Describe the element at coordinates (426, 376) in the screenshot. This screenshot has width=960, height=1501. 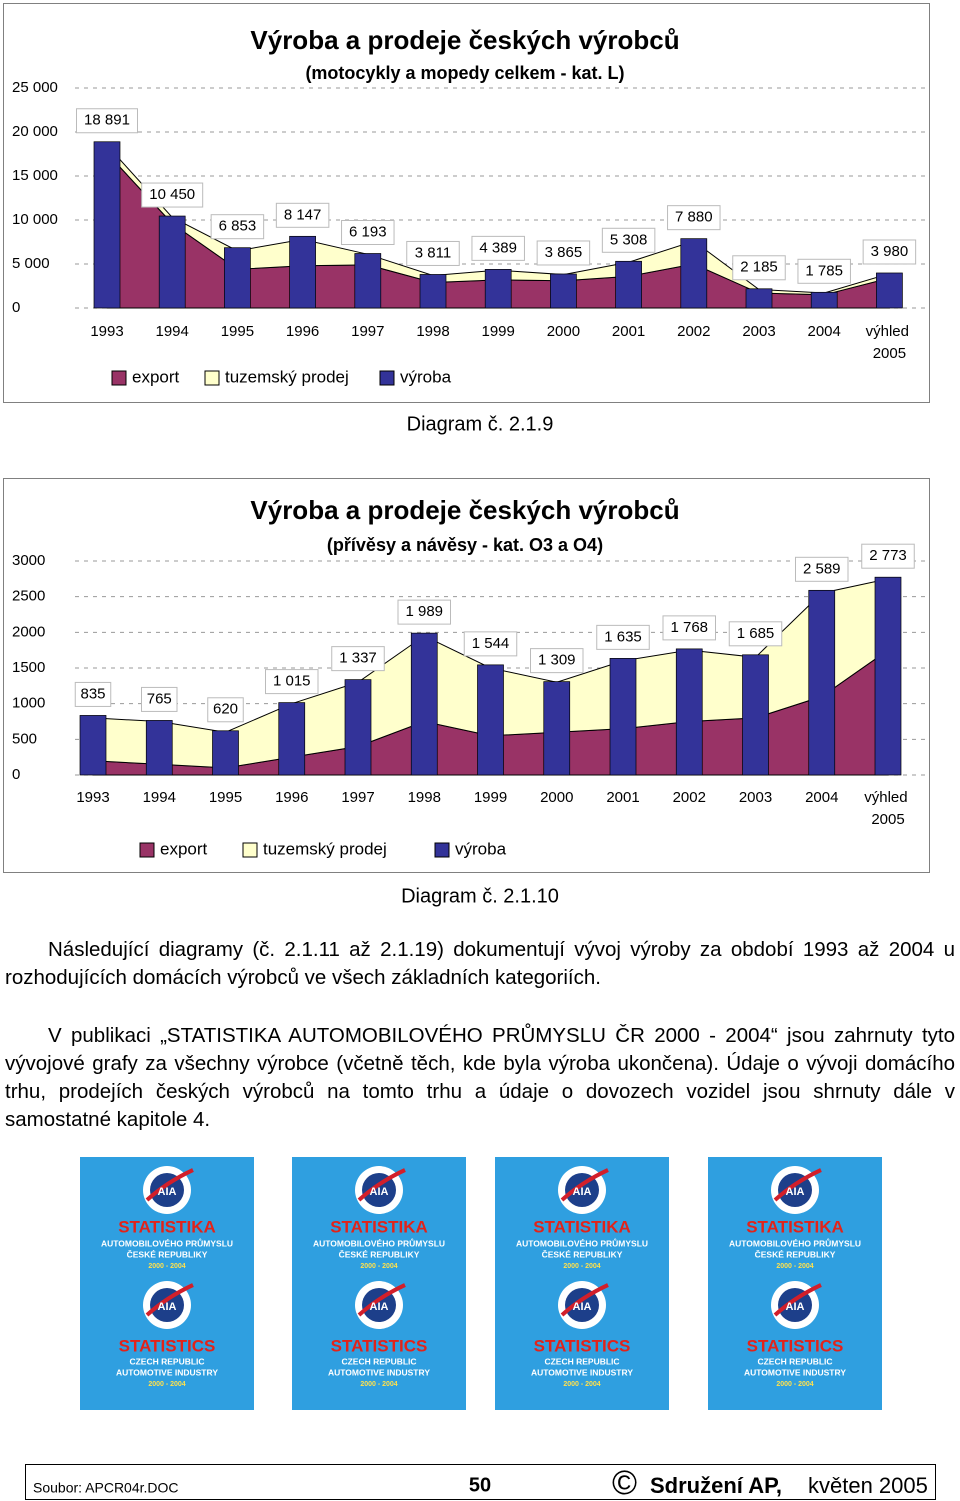
I see `legend-label: výroba` at that location.